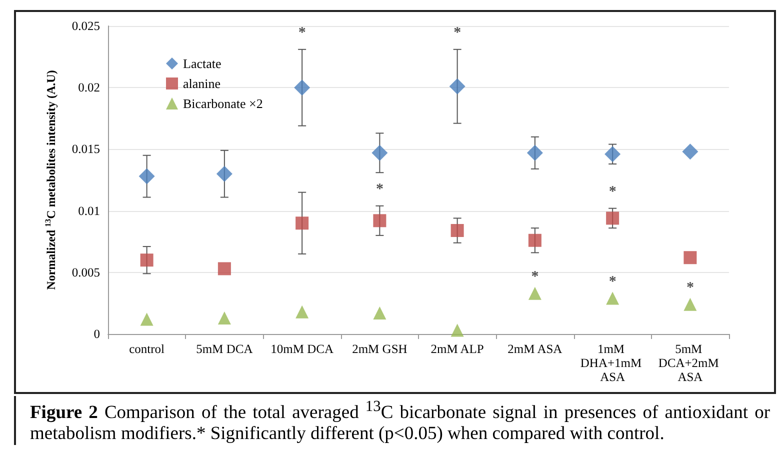 This screenshot has width=780, height=465. What do you see at coordinates (223, 103) in the screenshot?
I see `legend-label: Bicarbonate ×2` at bounding box center [223, 103].